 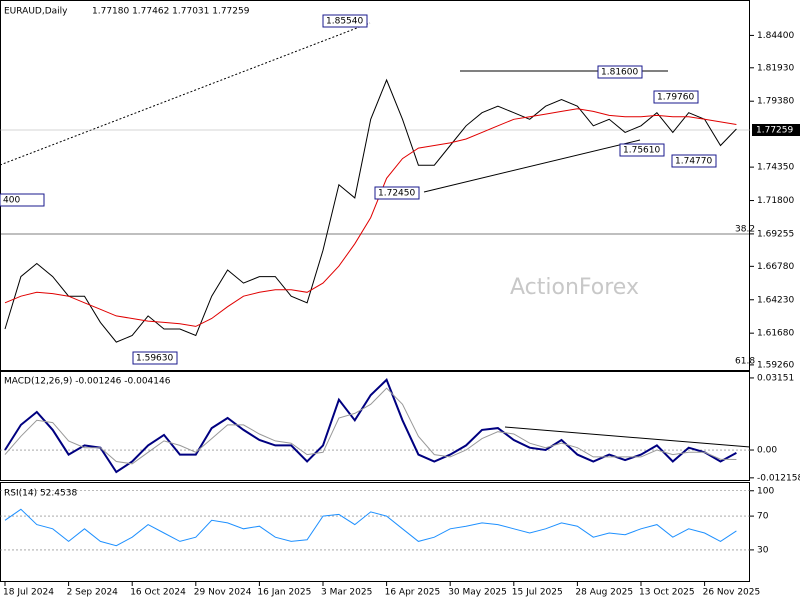 I want to click on x-tick-label: 16 Jan 2025, so click(x=284, y=593).